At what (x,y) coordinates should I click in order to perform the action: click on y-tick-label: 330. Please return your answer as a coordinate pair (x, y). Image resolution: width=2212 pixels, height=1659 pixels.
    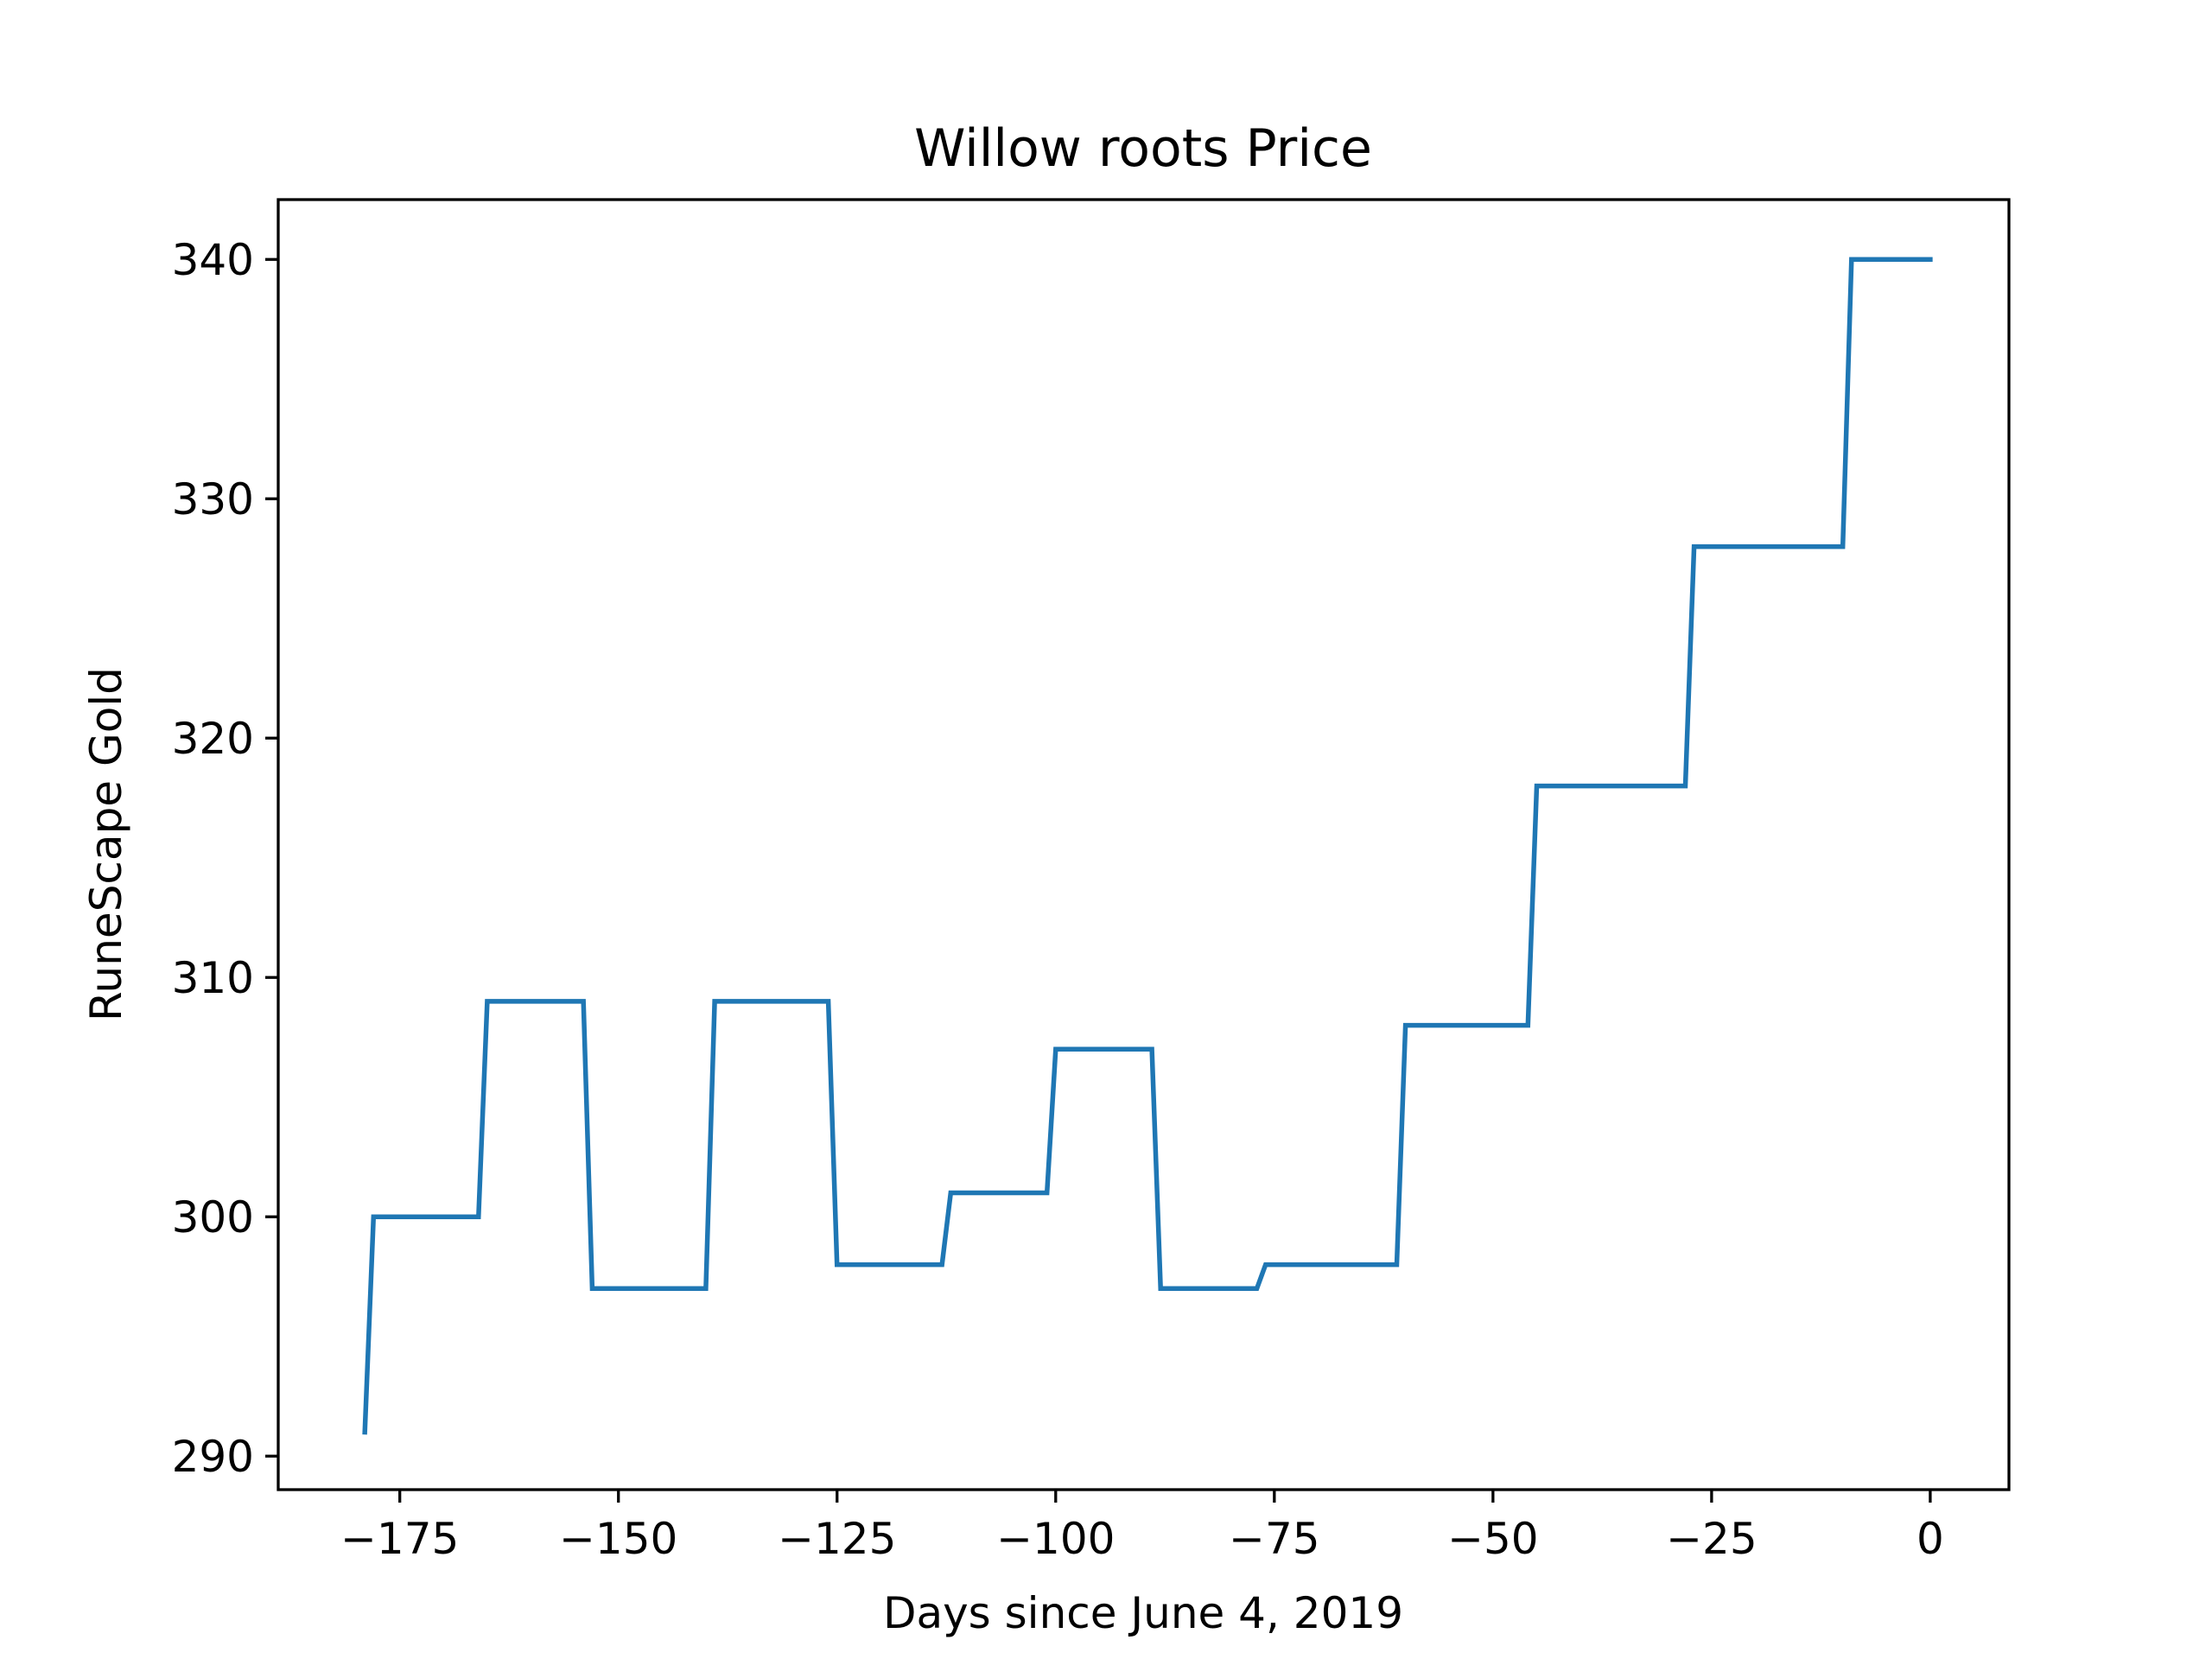
    Looking at the image, I should click on (213, 499).